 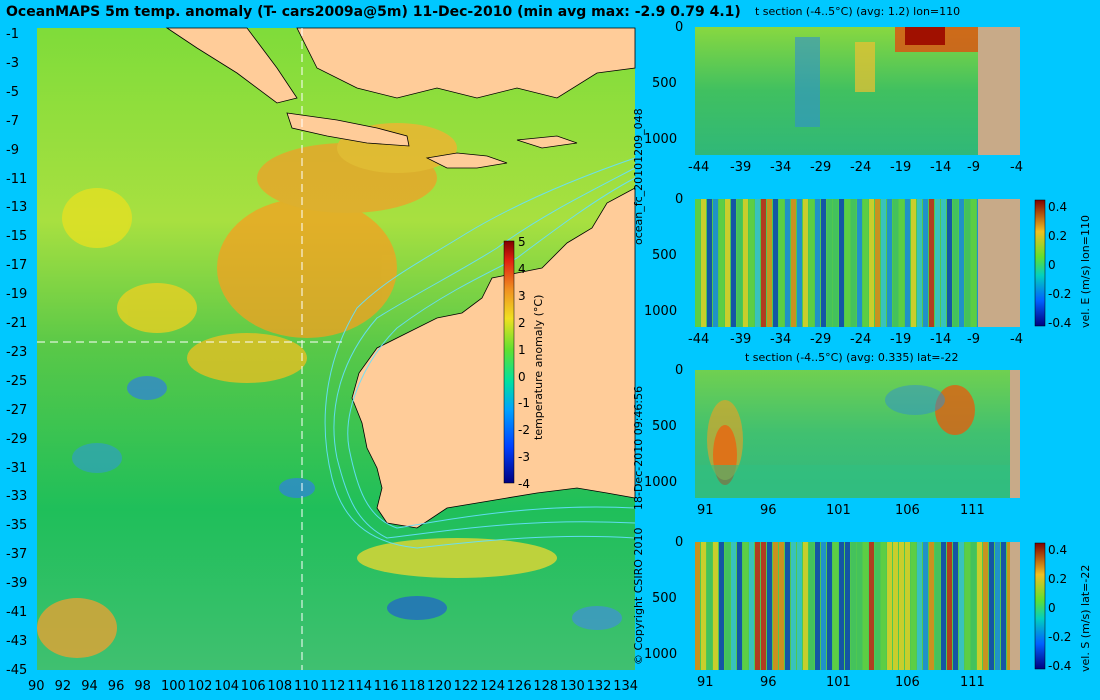 I want to click on section-x-tick: -4, so click(x=1016, y=167).